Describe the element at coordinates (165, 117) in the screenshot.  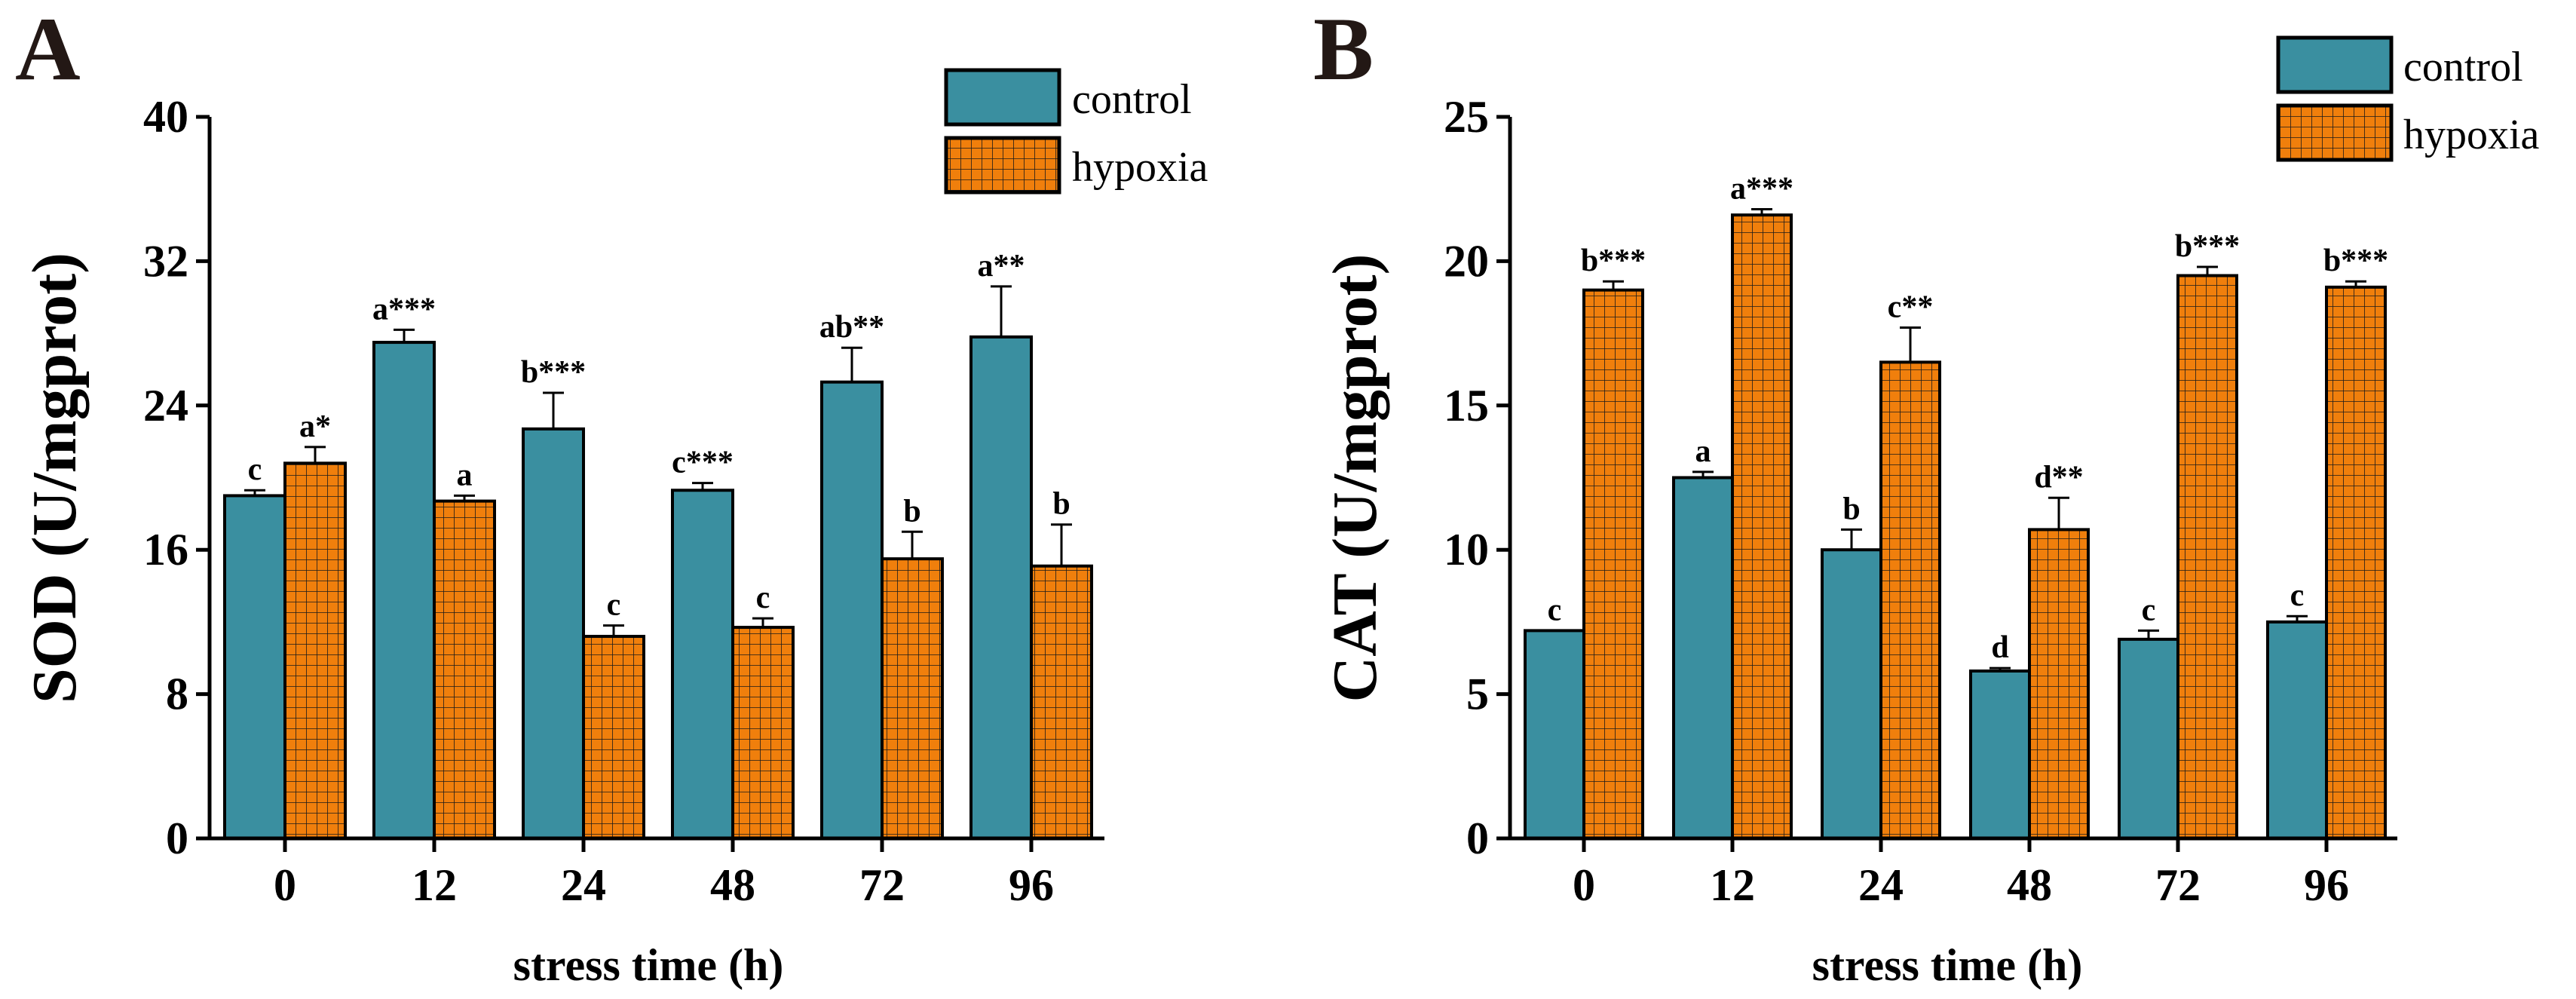
I see `y-tick-label: 40` at that location.